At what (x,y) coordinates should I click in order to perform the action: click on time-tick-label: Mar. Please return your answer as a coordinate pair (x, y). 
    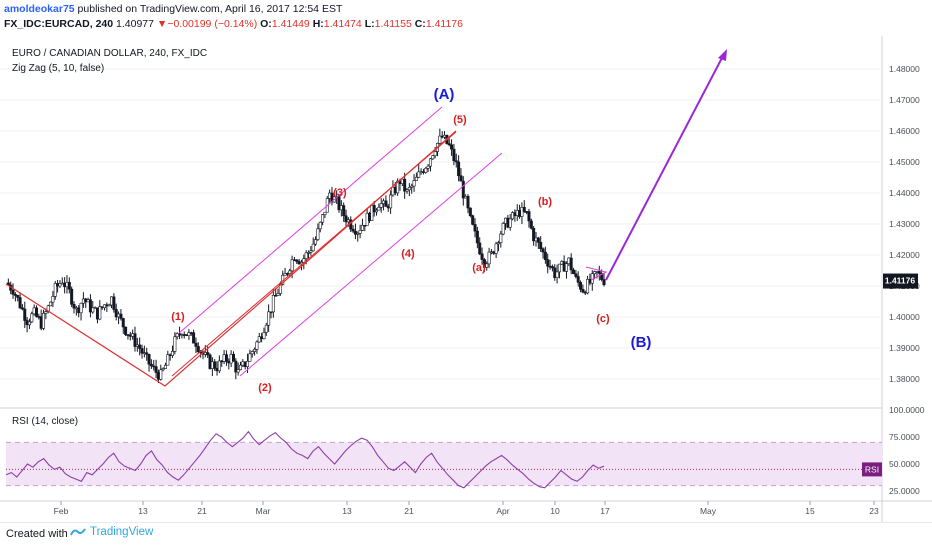
    Looking at the image, I should click on (263, 511).